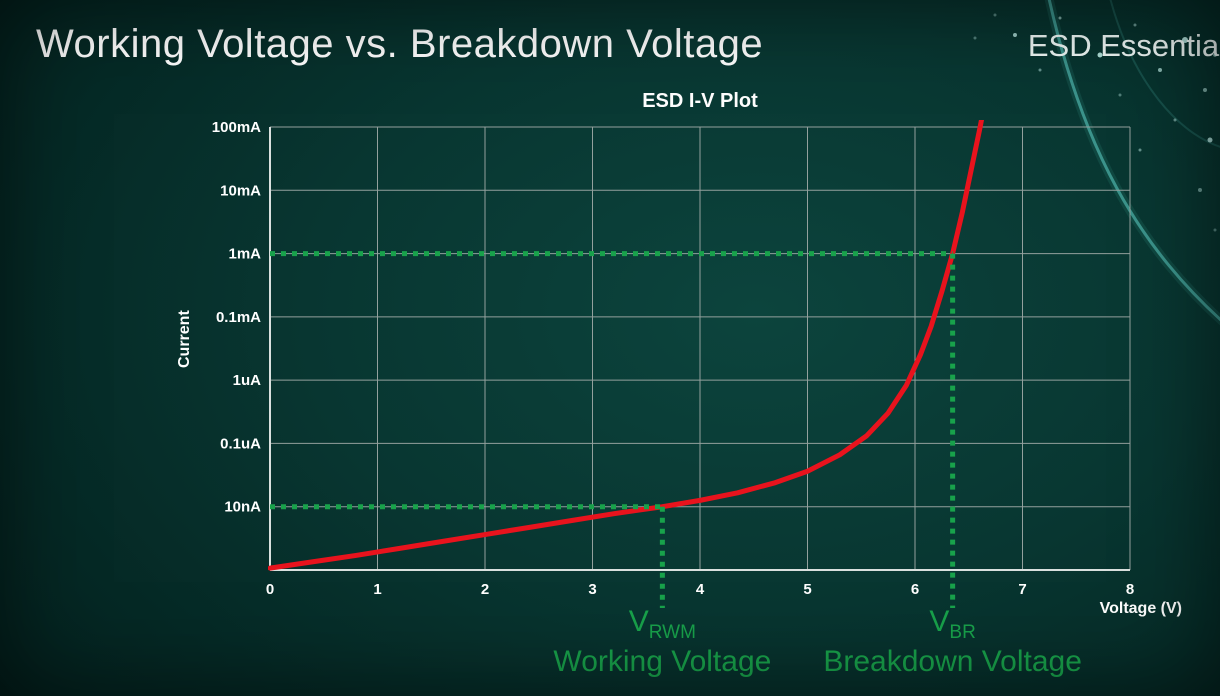  What do you see at coordinates (240, 443) in the screenshot?
I see `y-tick-label: 0.1uA` at bounding box center [240, 443].